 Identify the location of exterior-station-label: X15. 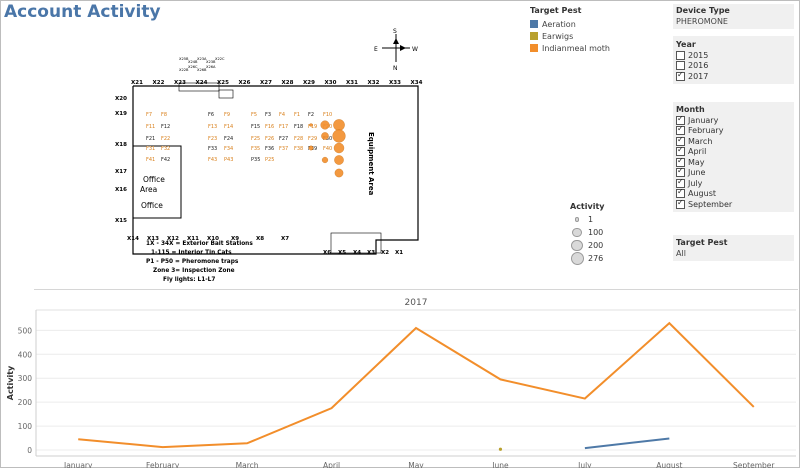
(121, 221).